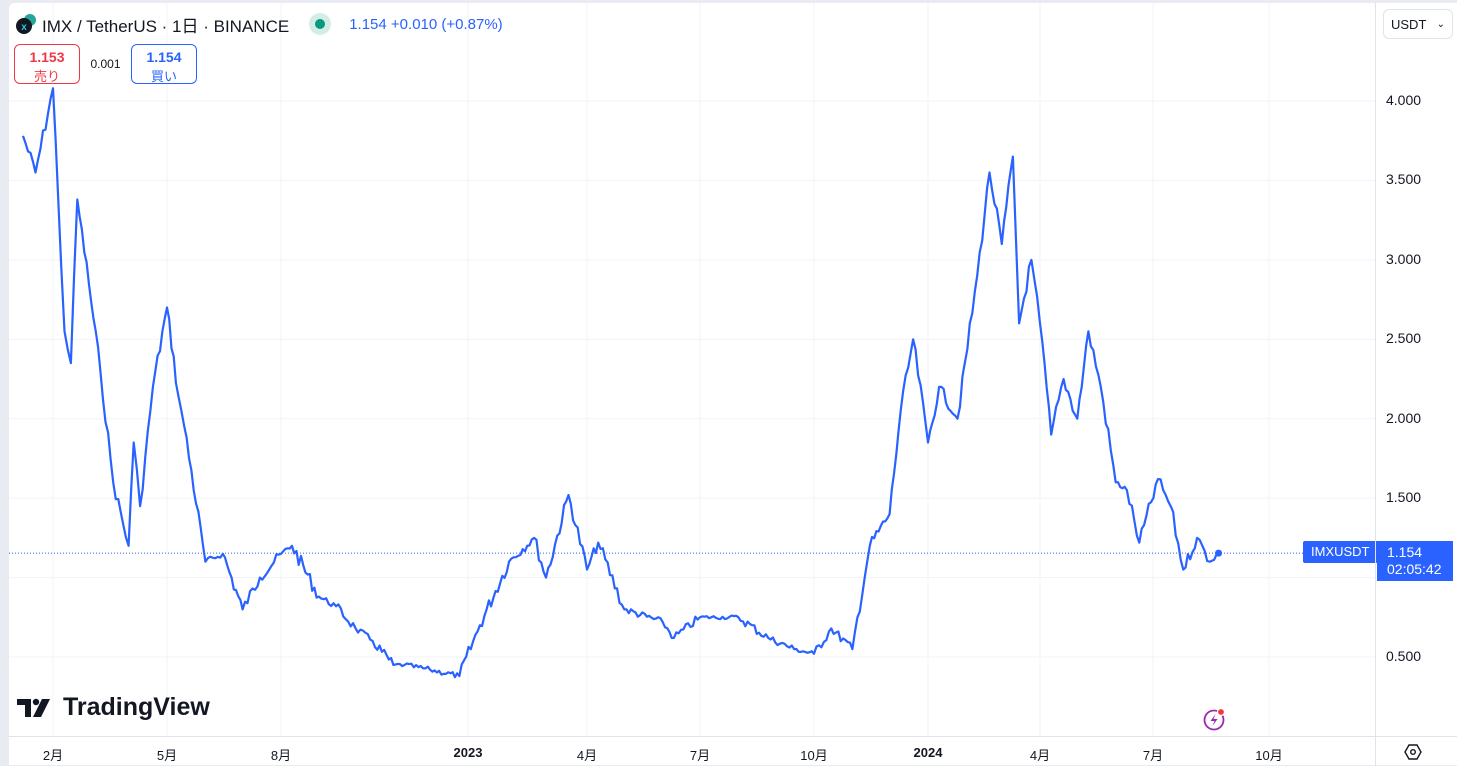 Image resolution: width=1457 pixels, height=766 pixels. What do you see at coordinates (928, 752) in the screenshot?
I see `time-tick: 2024` at bounding box center [928, 752].